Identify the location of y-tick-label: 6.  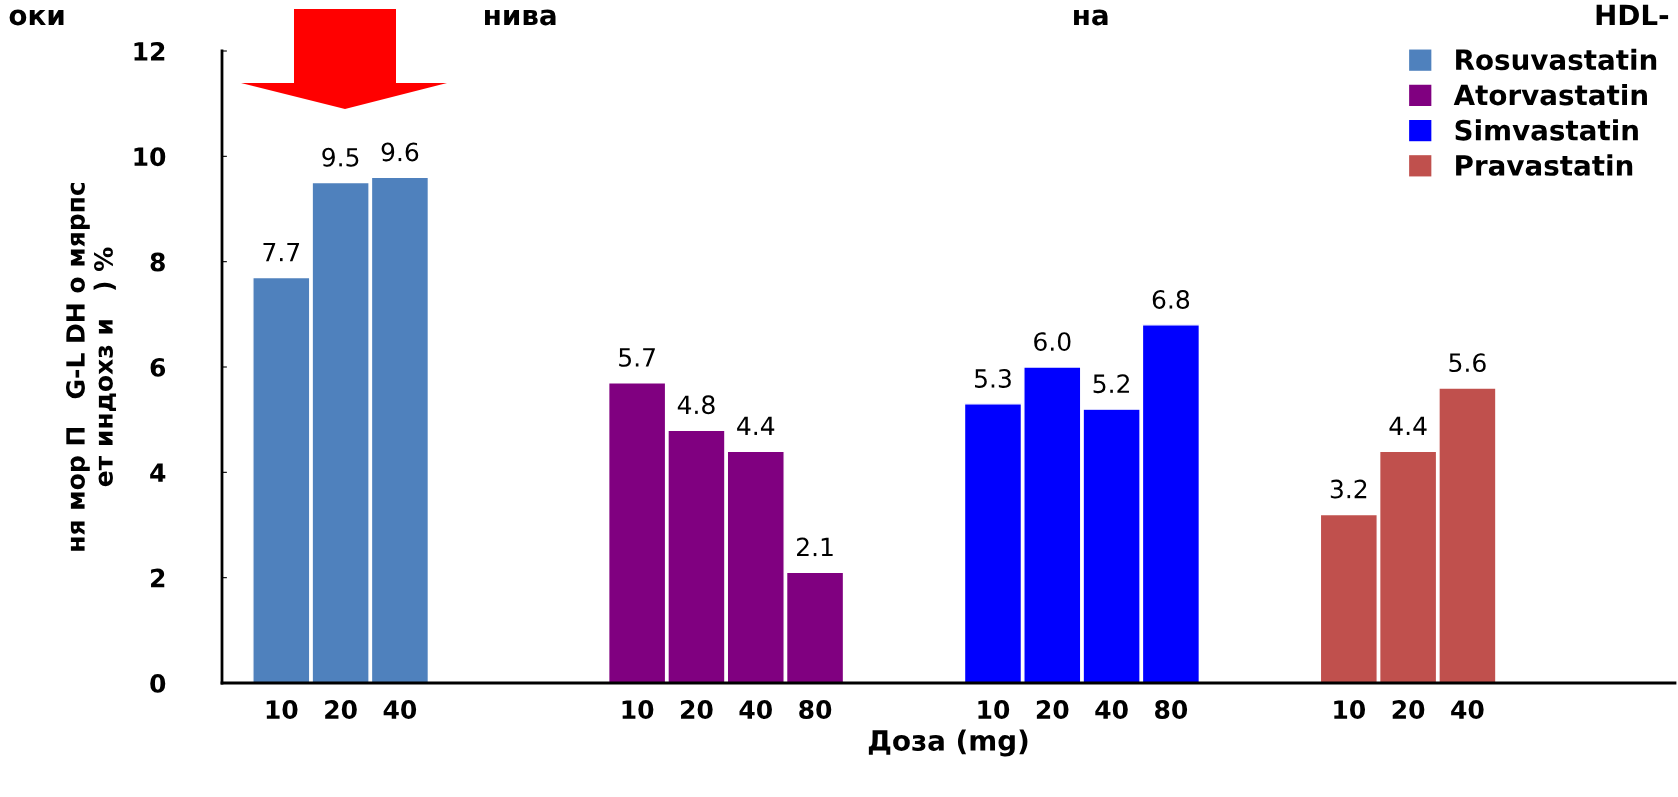
(158, 367).